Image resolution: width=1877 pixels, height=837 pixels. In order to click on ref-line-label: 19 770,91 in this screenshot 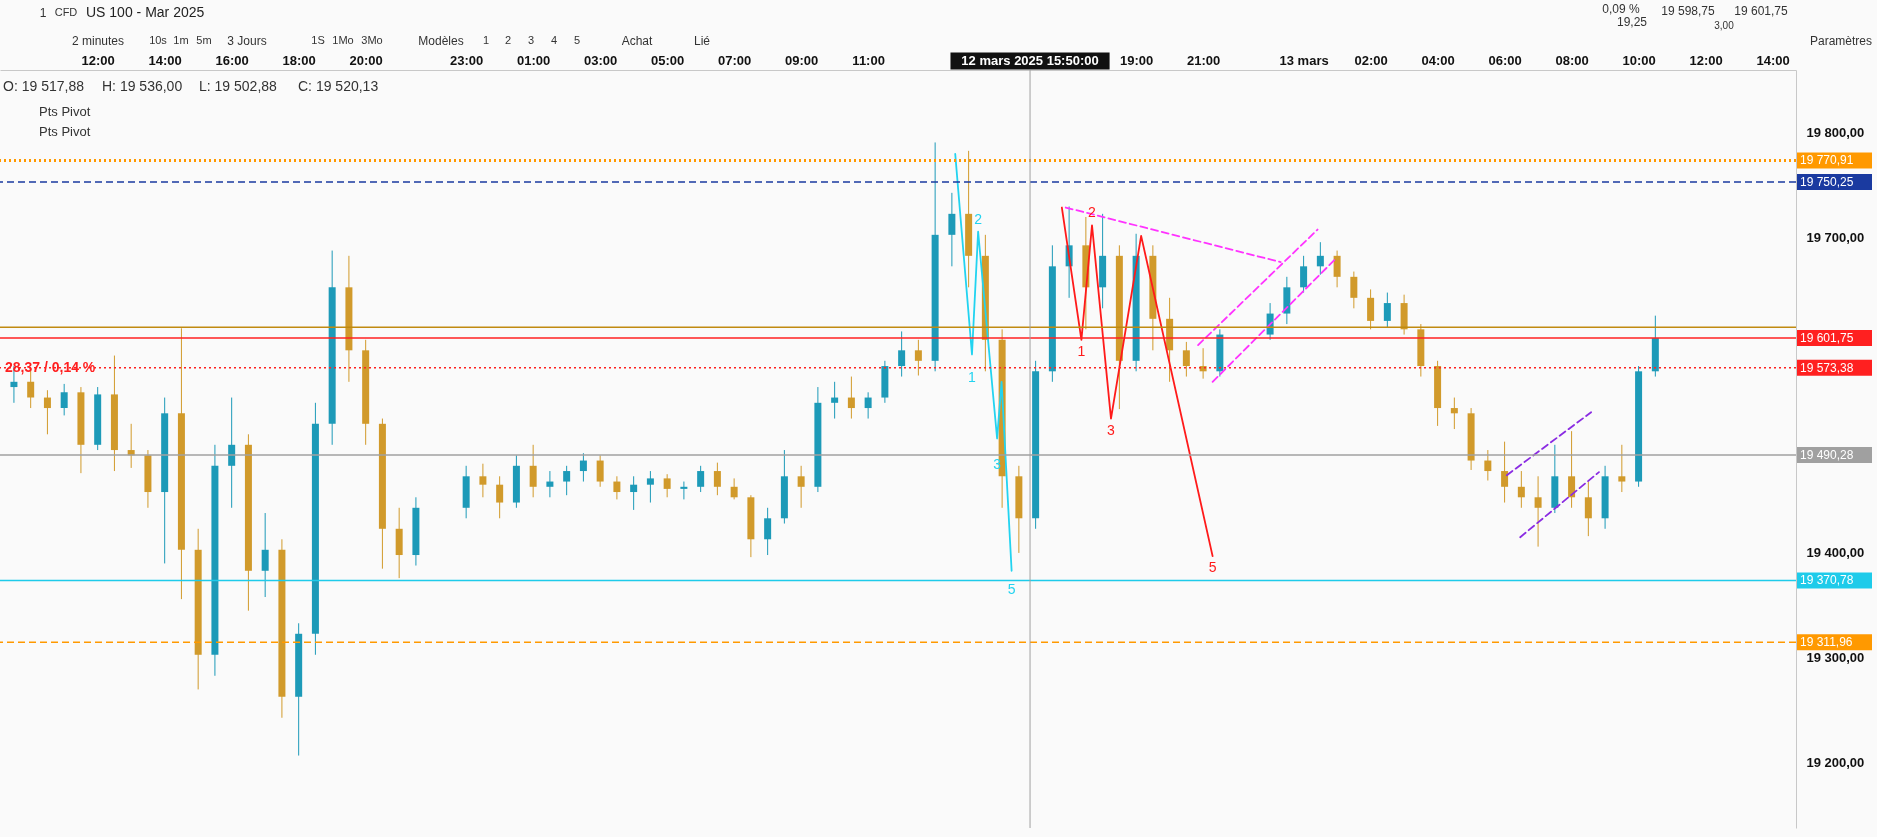, I will do `click(1827, 160)`.